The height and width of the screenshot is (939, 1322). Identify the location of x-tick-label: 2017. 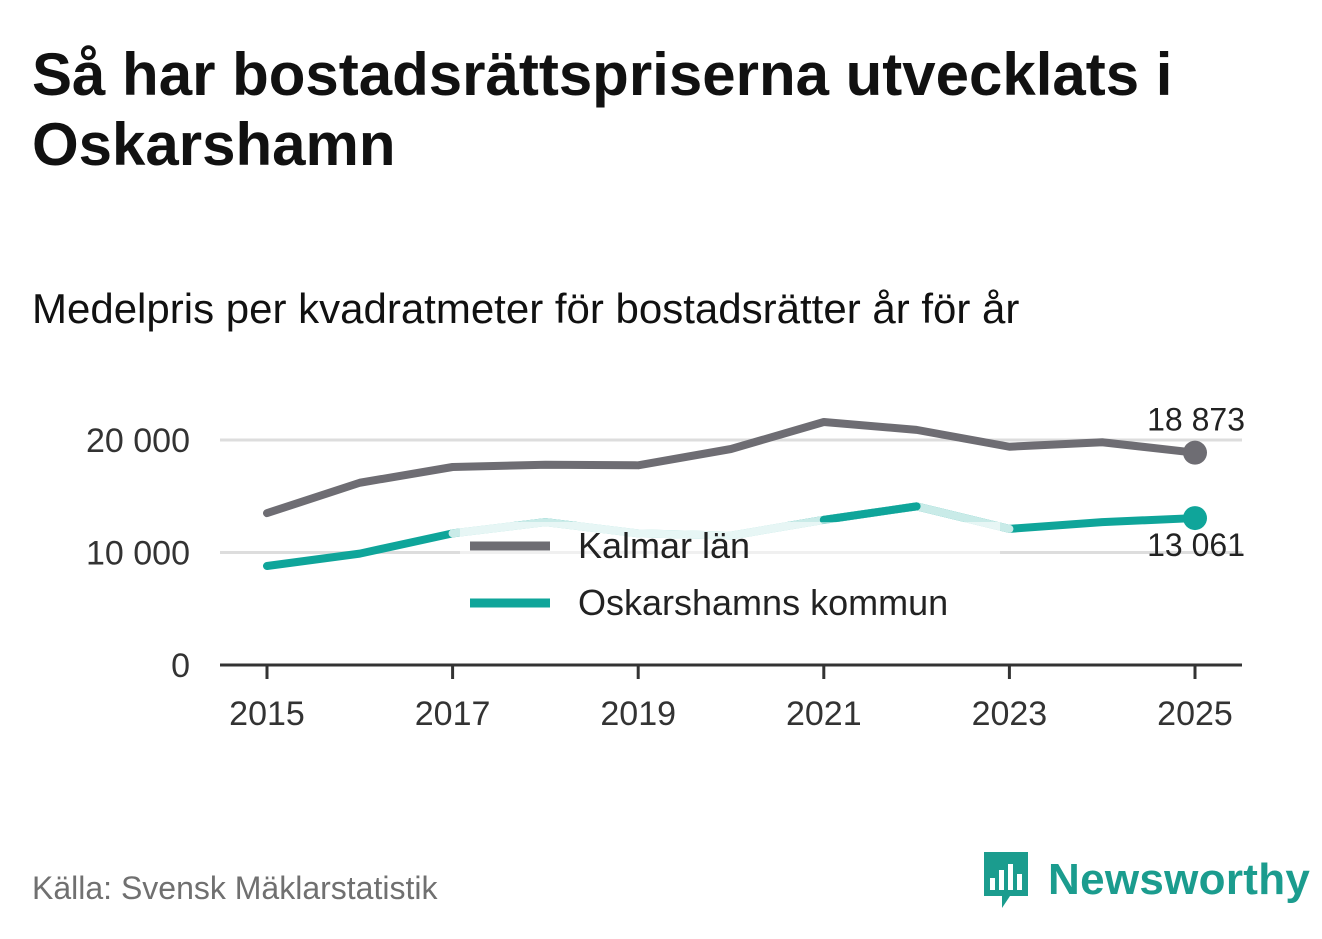
(453, 714).